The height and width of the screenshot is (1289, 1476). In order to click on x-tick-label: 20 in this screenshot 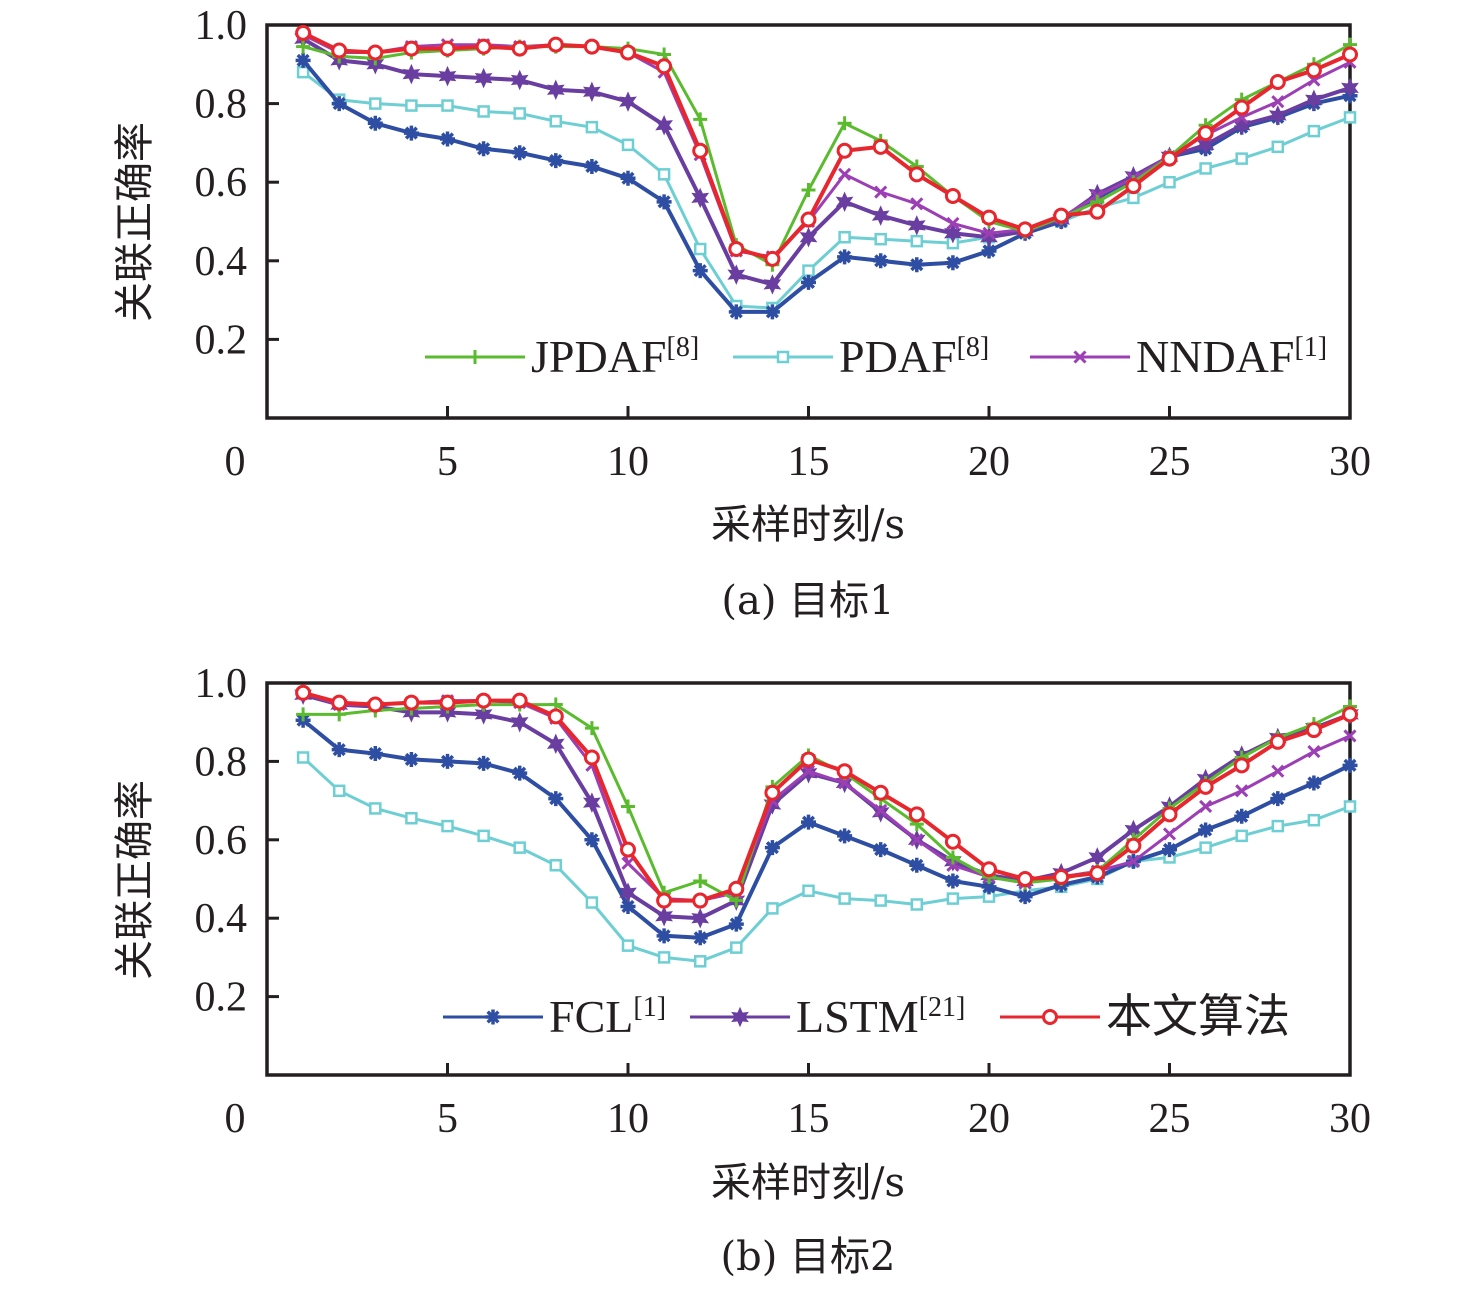, I will do `click(989, 1119)`.